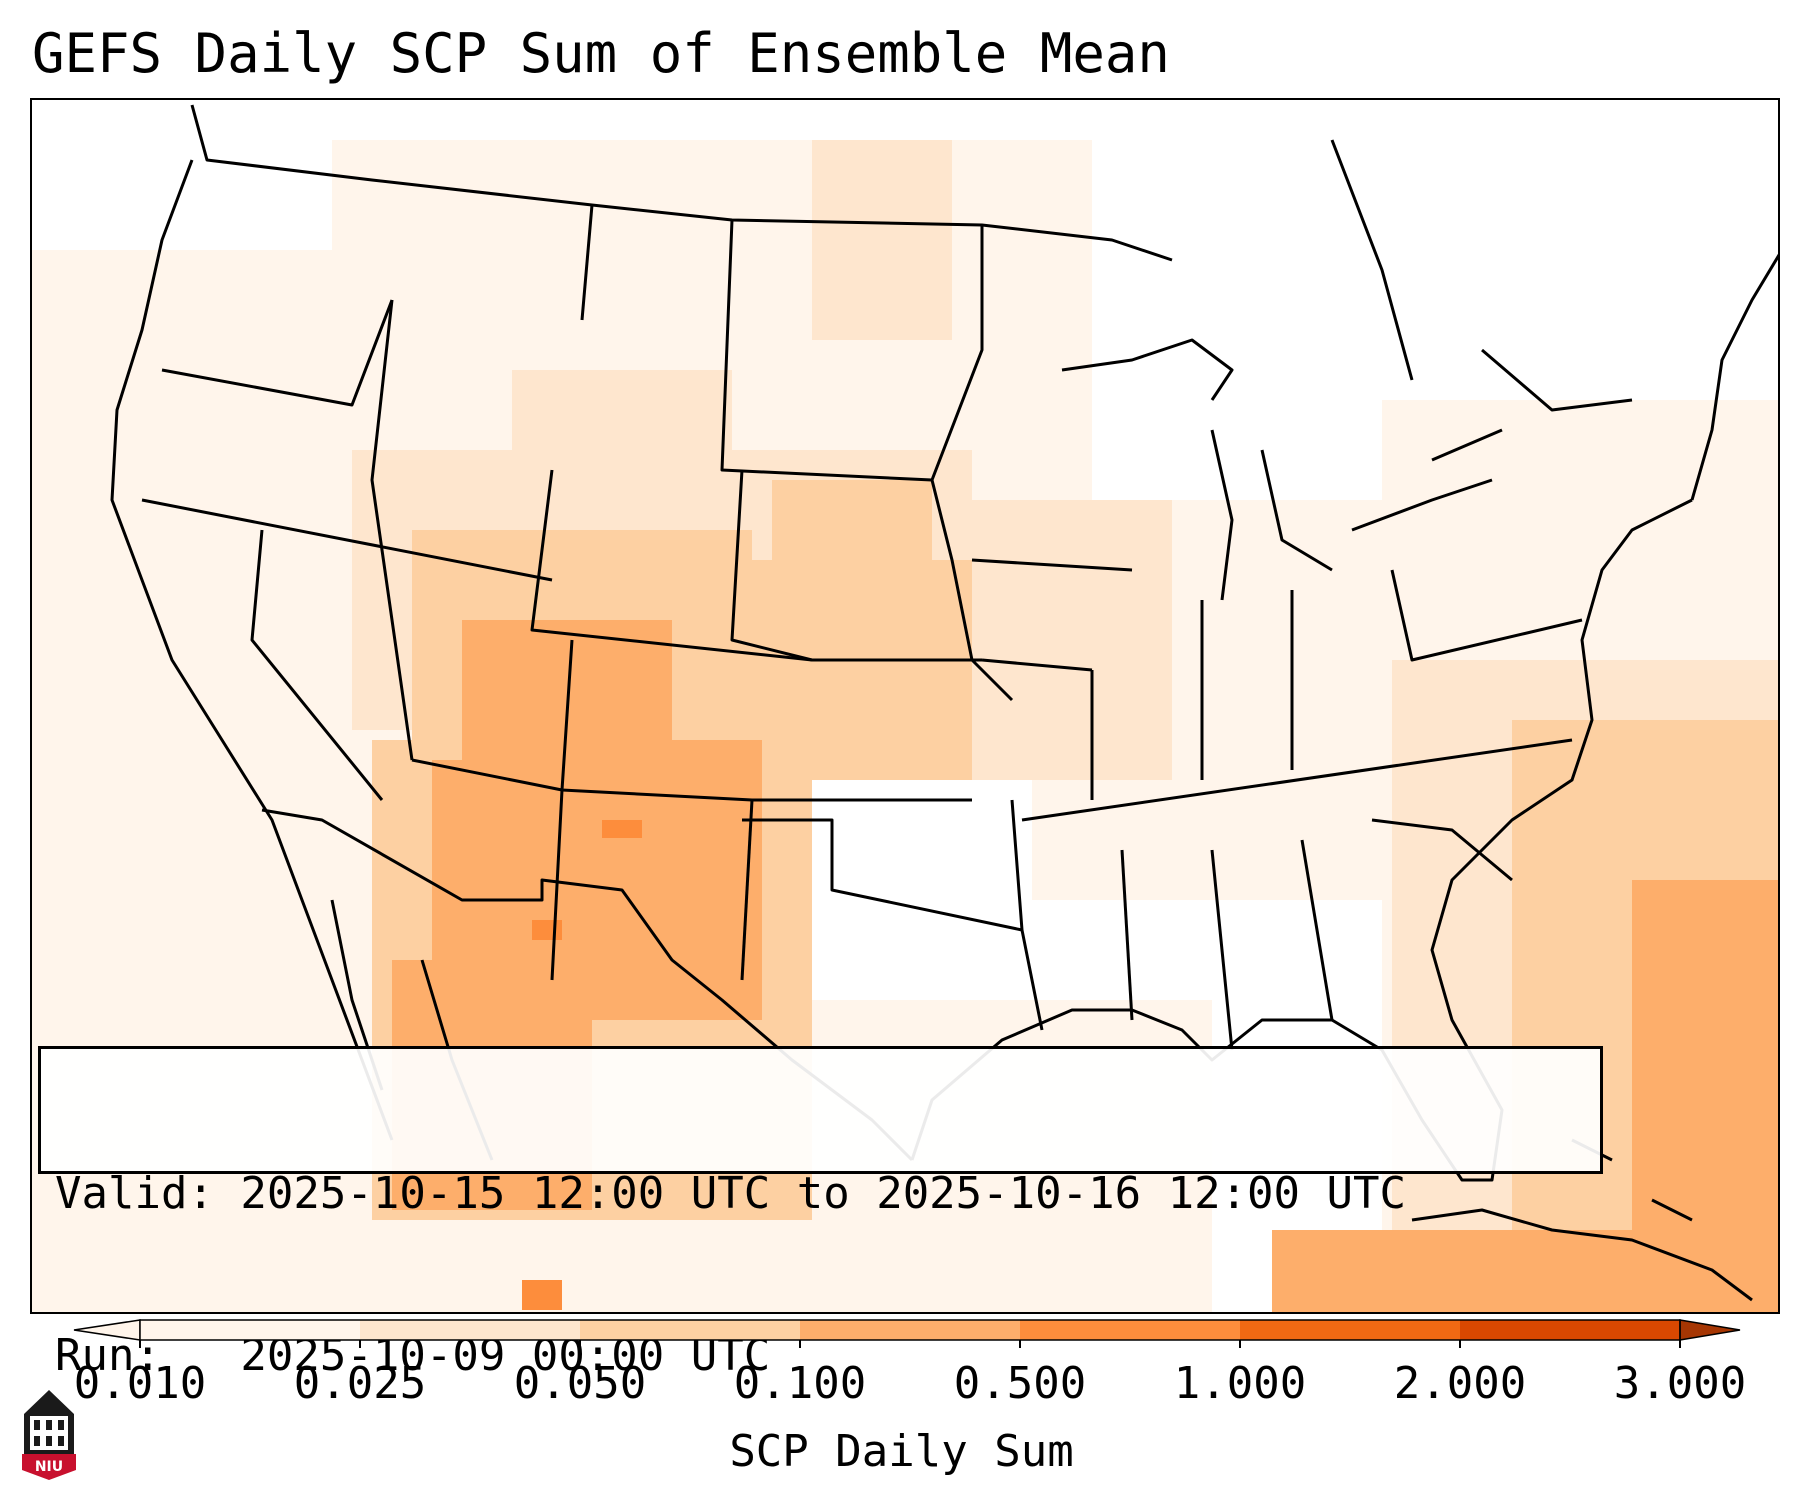  I want to click on scp-shading-peak, so click(582, 1065).